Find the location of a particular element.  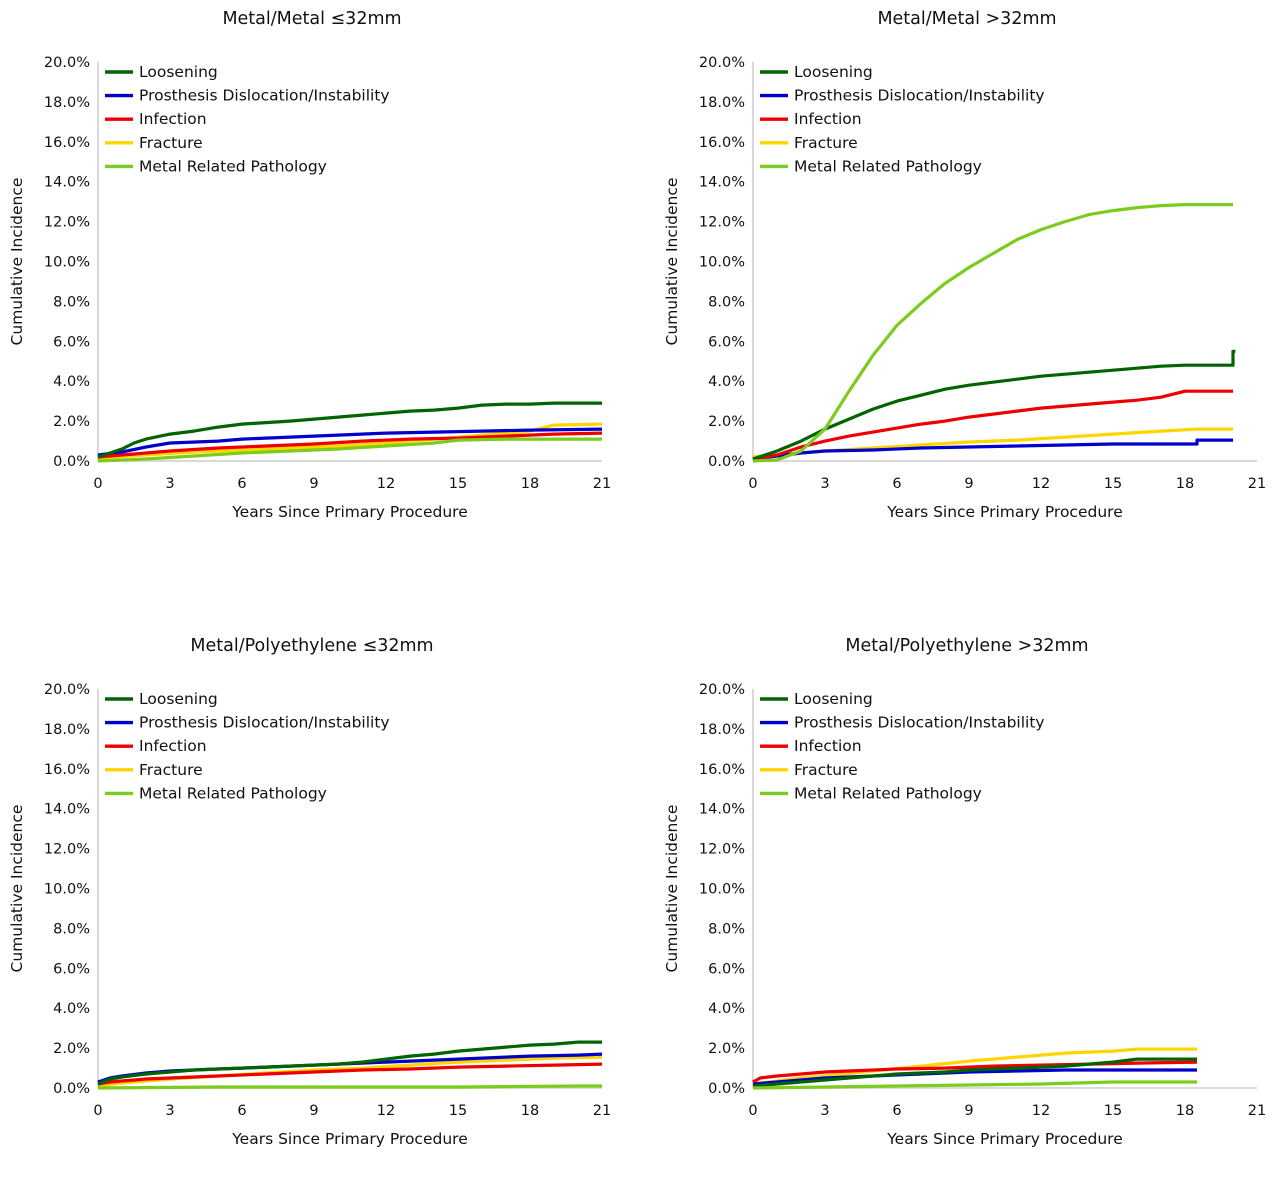

series-line-loosening is located at coordinates (994, 405).